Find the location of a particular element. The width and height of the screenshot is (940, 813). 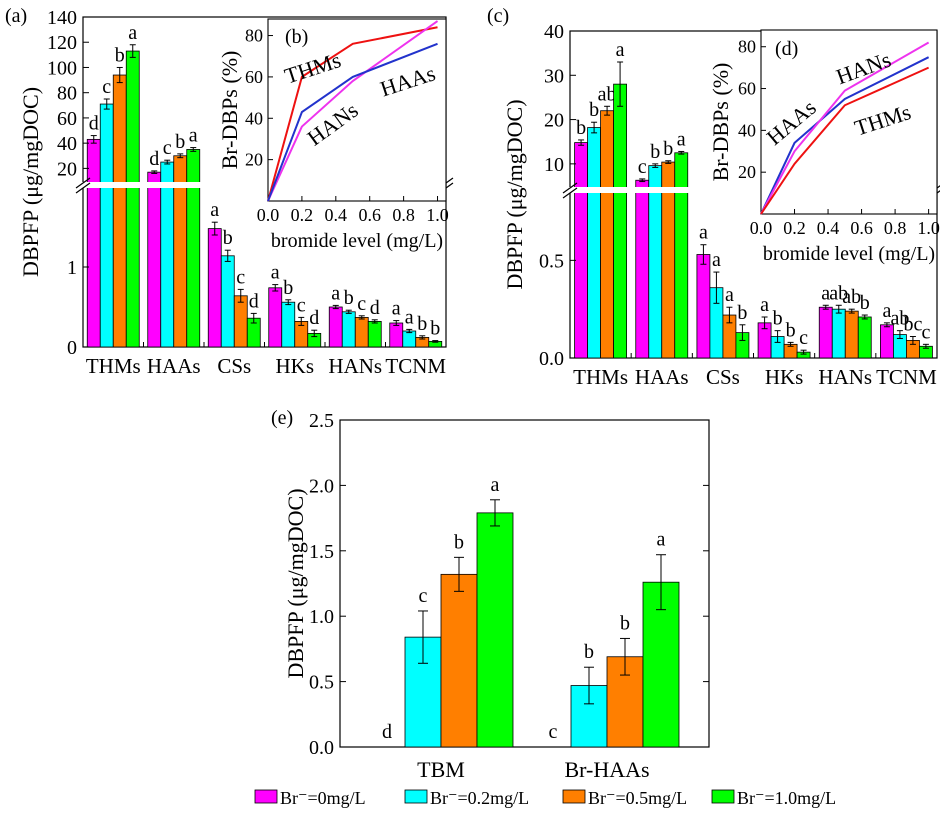

x-tick-label: TCNM is located at coordinates (906, 377).